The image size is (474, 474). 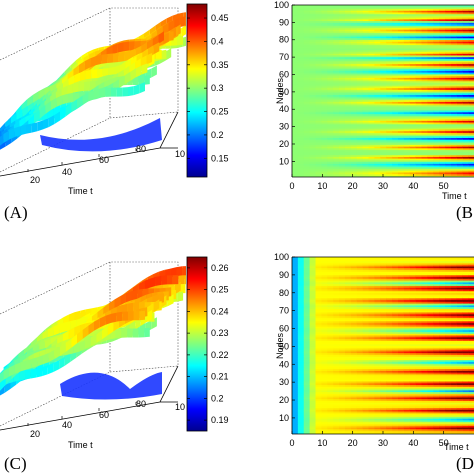 What do you see at coordinates (454, 196) in the screenshot?
I see `xlabel-b: Time t` at bounding box center [454, 196].